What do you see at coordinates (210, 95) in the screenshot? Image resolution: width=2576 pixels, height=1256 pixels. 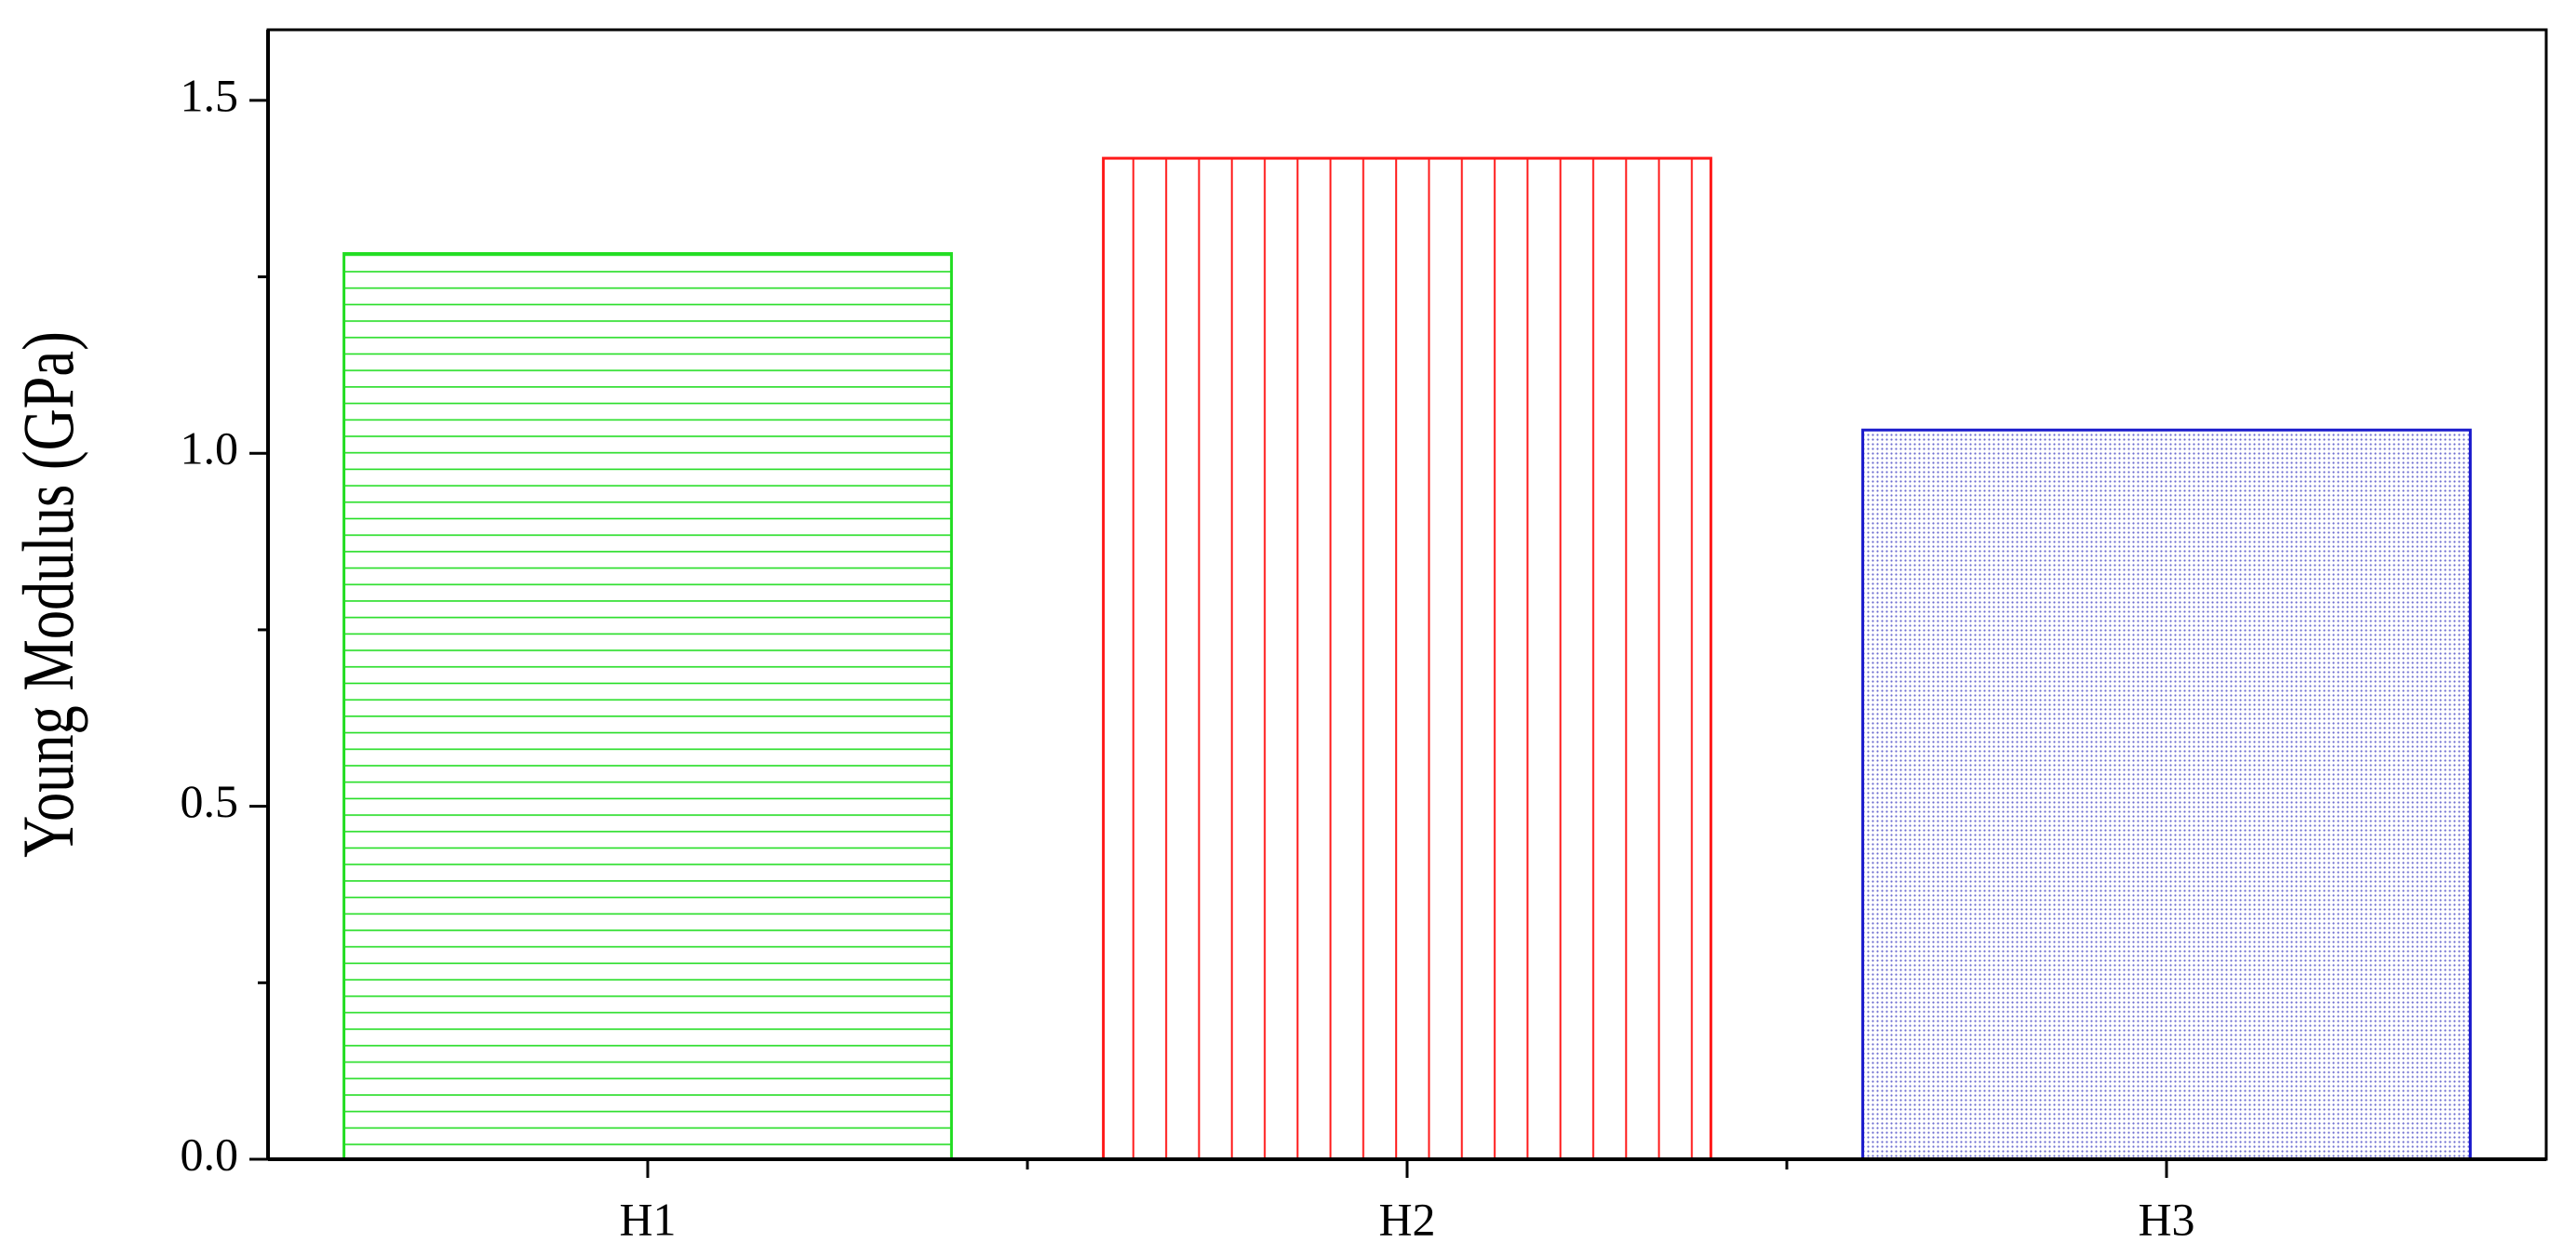 I see `y-tick-label: 1.5` at bounding box center [210, 95].